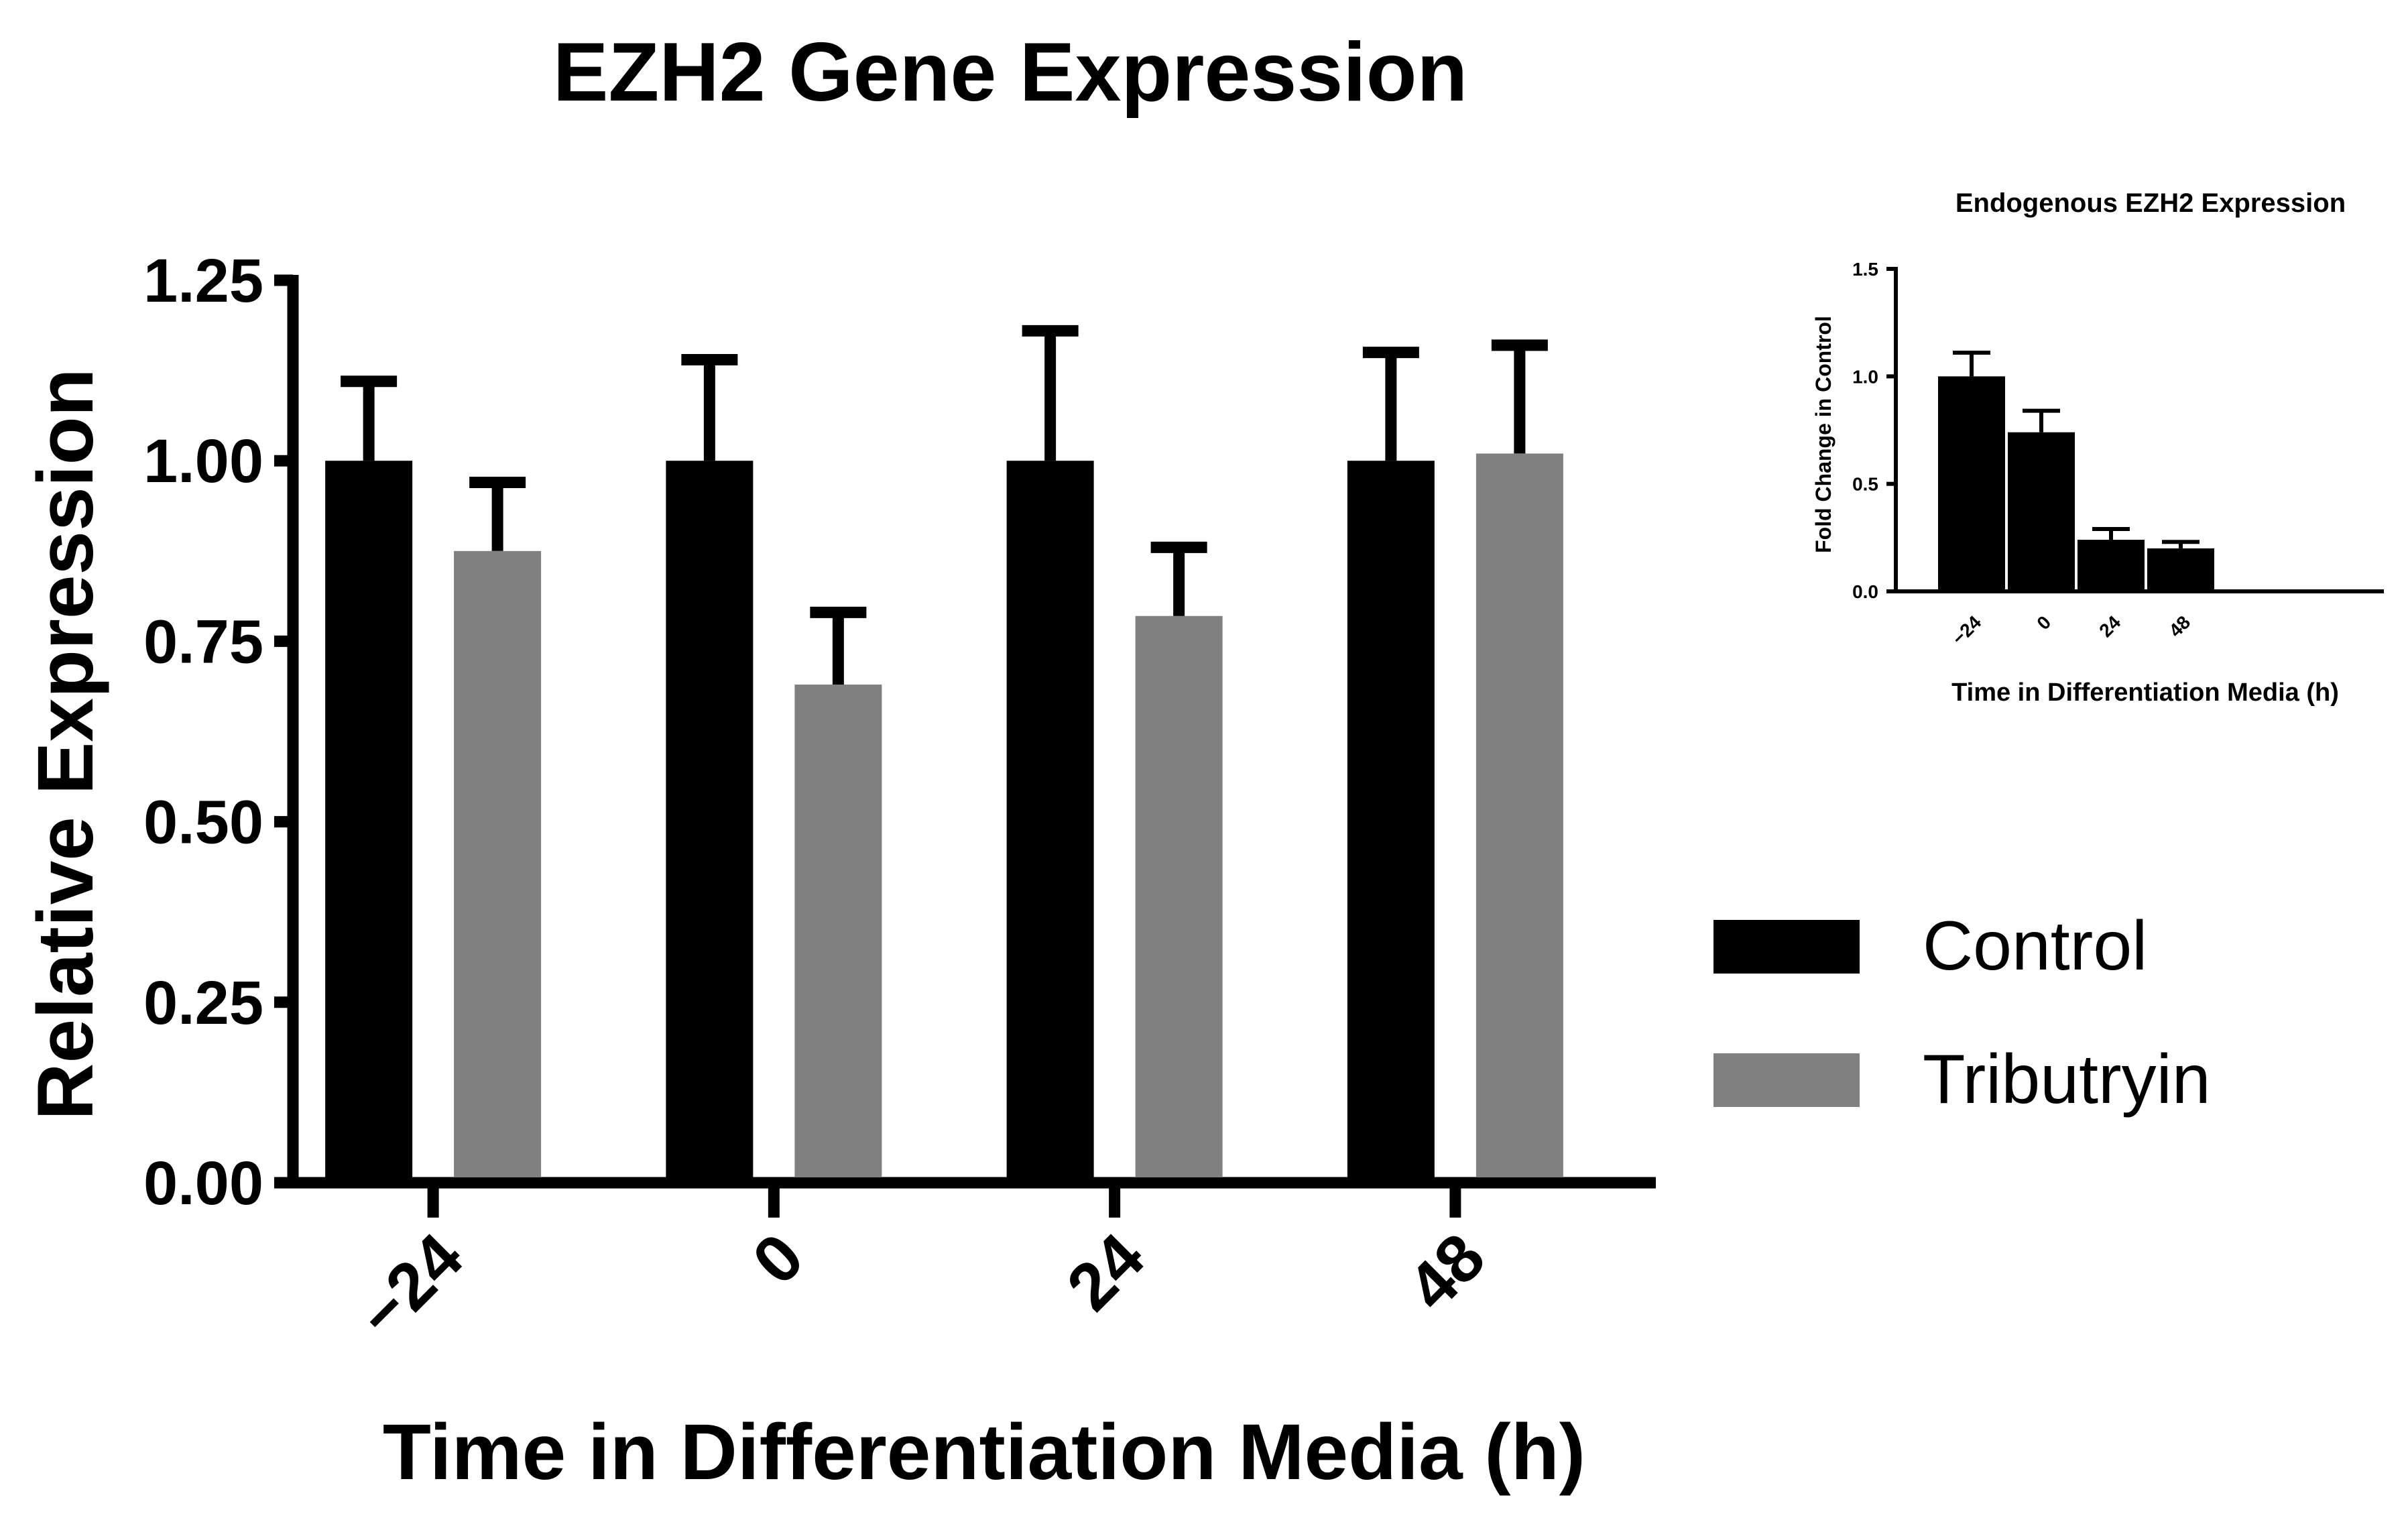 The width and height of the screenshot is (2408, 1522). I want to click on x-tick-label: 24, so click(1105, 1272).